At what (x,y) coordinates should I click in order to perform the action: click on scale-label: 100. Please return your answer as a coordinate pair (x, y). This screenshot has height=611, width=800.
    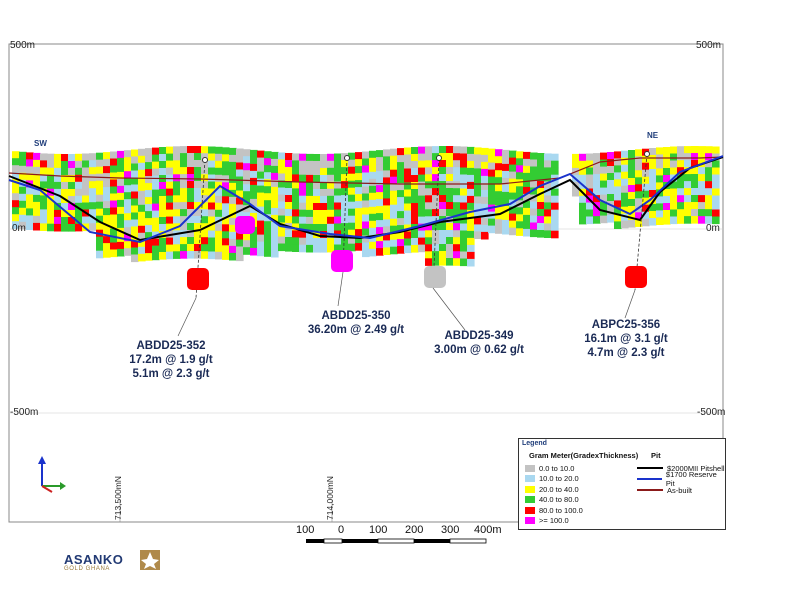
    Looking at the image, I should click on (305, 530).